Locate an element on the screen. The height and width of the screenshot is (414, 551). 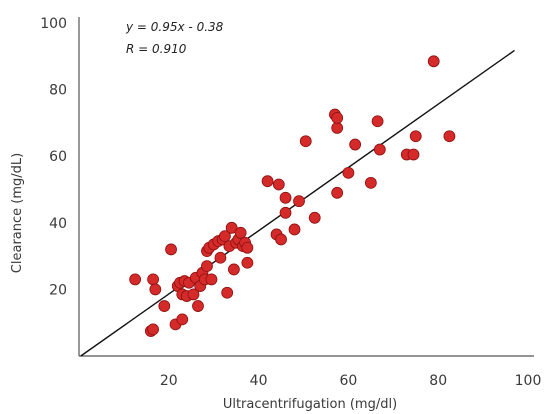
y-tick-label: 20 is located at coordinates (58, 290).